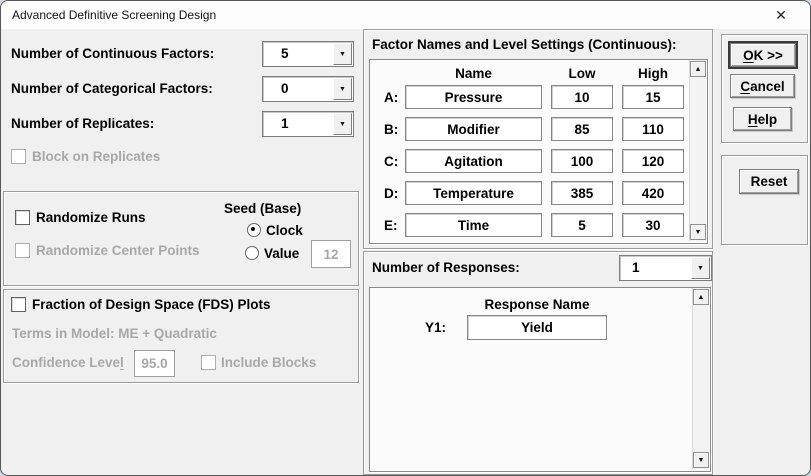 The width and height of the screenshot is (811, 476). I want to click on randomize-runs-checkbox, so click(22, 217).